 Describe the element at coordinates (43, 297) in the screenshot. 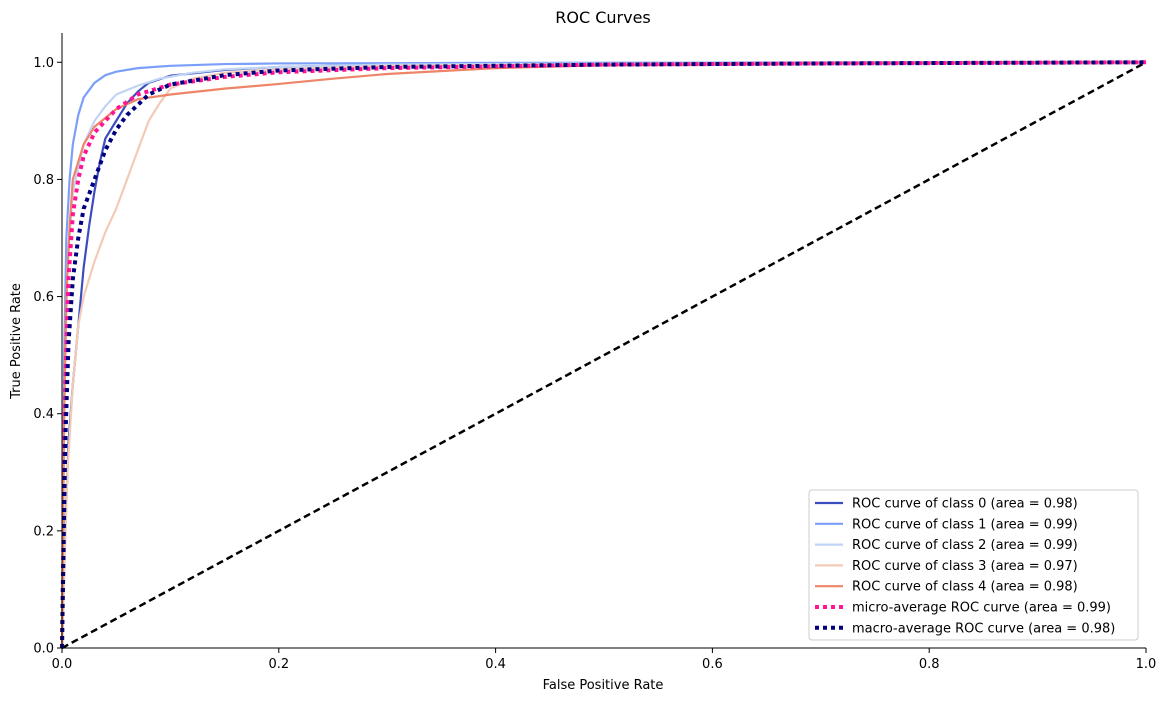

I see `y-tick-label: 0.6` at that location.